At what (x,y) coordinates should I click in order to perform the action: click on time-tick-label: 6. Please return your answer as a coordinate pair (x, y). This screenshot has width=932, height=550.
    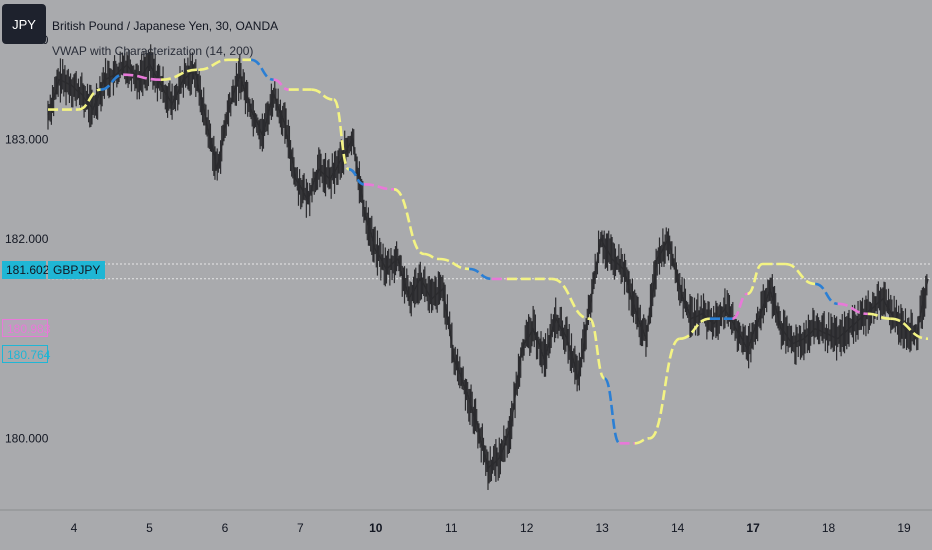
    Looking at the image, I should click on (225, 528).